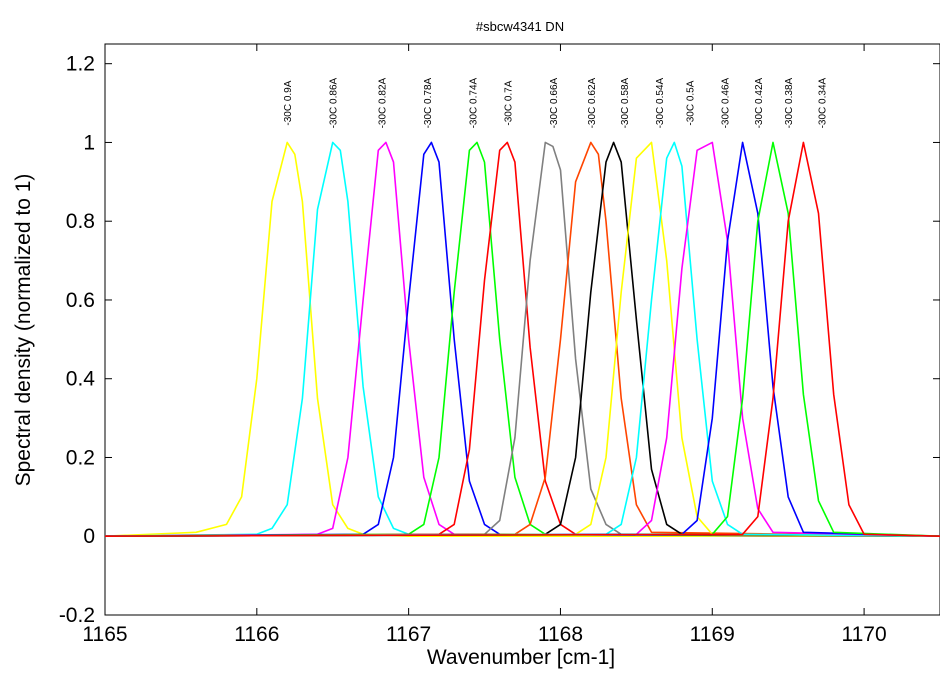 The image size is (940, 677). Describe the element at coordinates (625, 102) in the screenshot. I see `peak-label: -30C 0.58A` at that location.